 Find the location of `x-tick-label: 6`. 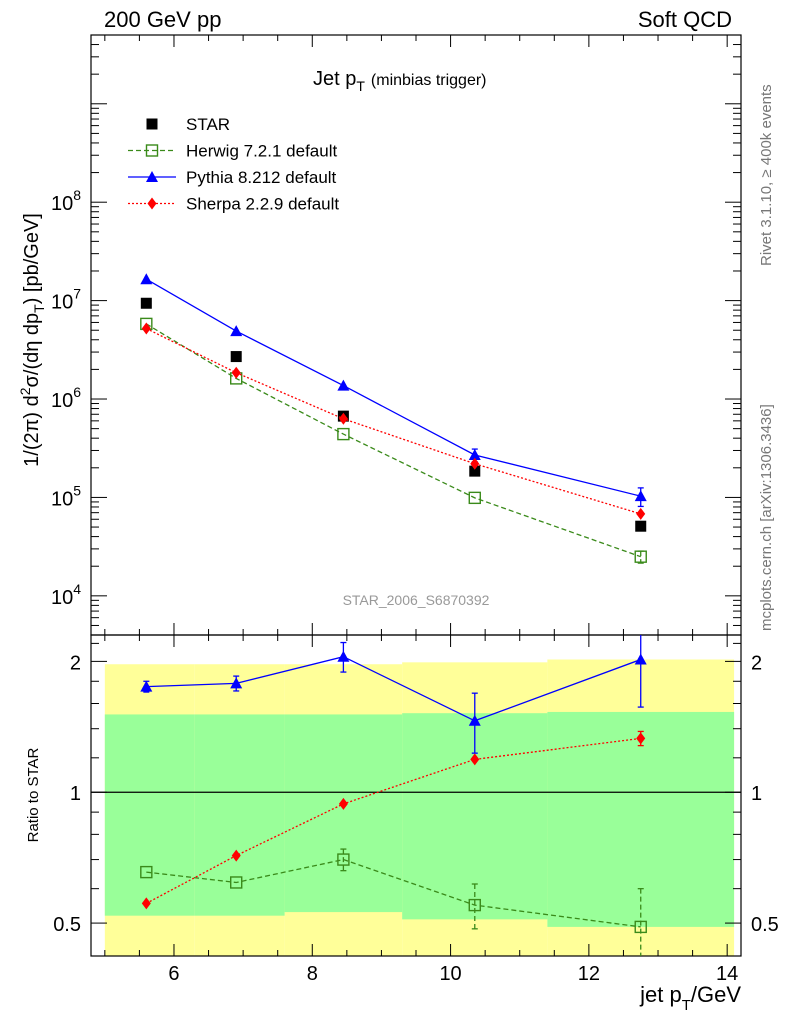

x-tick-label: 6 is located at coordinates (173, 974).